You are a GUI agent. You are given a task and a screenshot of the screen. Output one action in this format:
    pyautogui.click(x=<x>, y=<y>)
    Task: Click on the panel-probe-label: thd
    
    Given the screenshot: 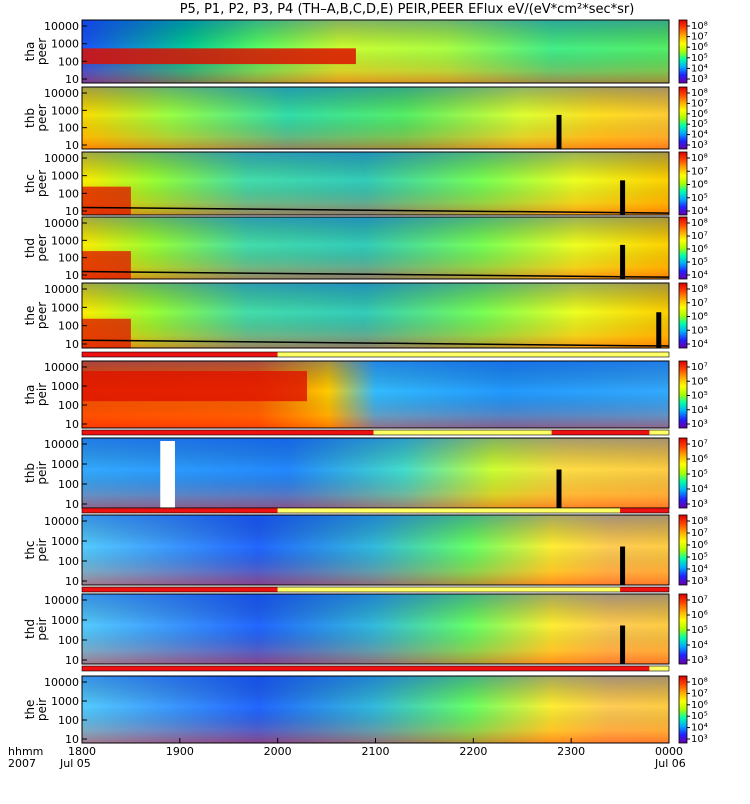 What is the action you would take?
    pyautogui.click(x=30, y=248)
    